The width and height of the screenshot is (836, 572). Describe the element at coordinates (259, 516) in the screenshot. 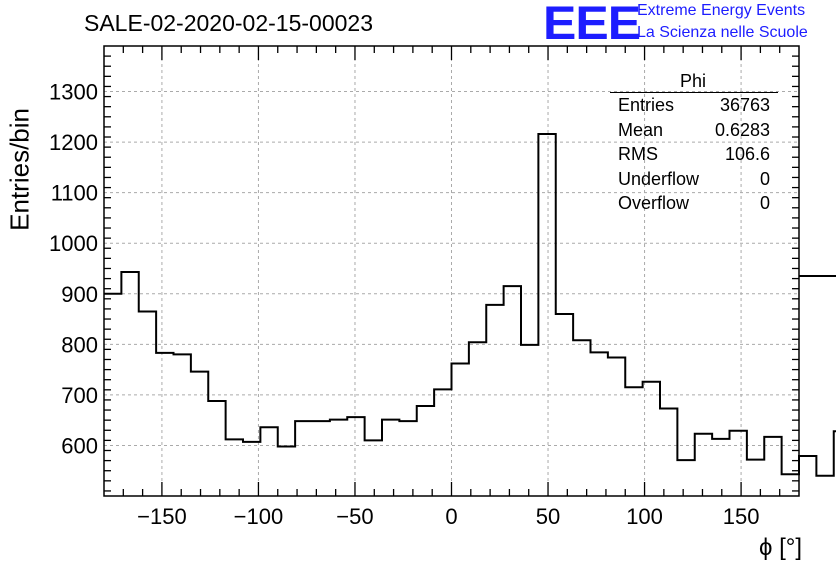

I see `x-tick-label: −100` at that location.